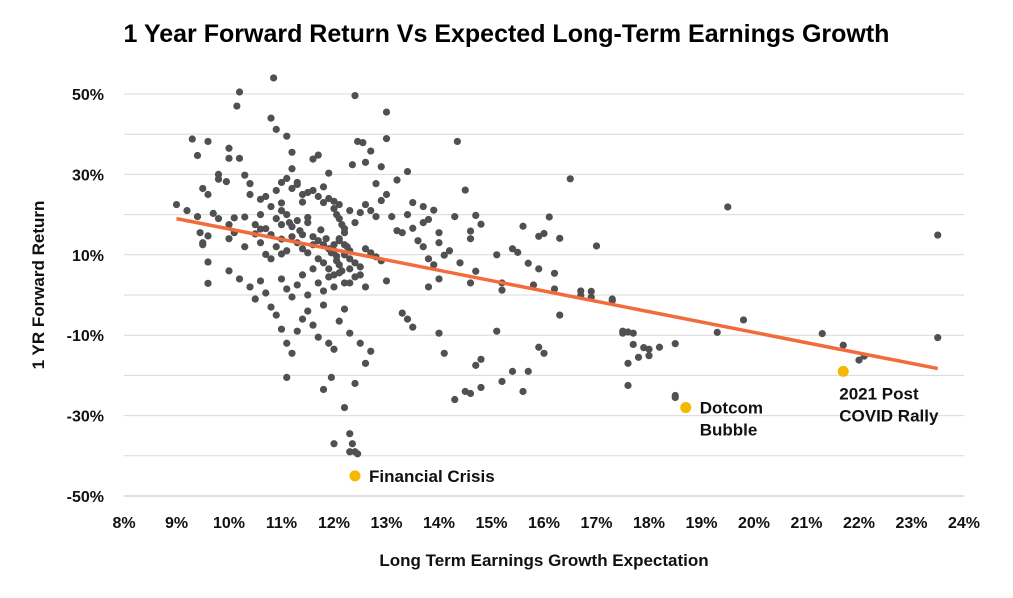 The height and width of the screenshot is (598, 1013). Describe the element at coordinates (806, 523) in the screenshot. I see `x-tick-label: 21%` at that location.